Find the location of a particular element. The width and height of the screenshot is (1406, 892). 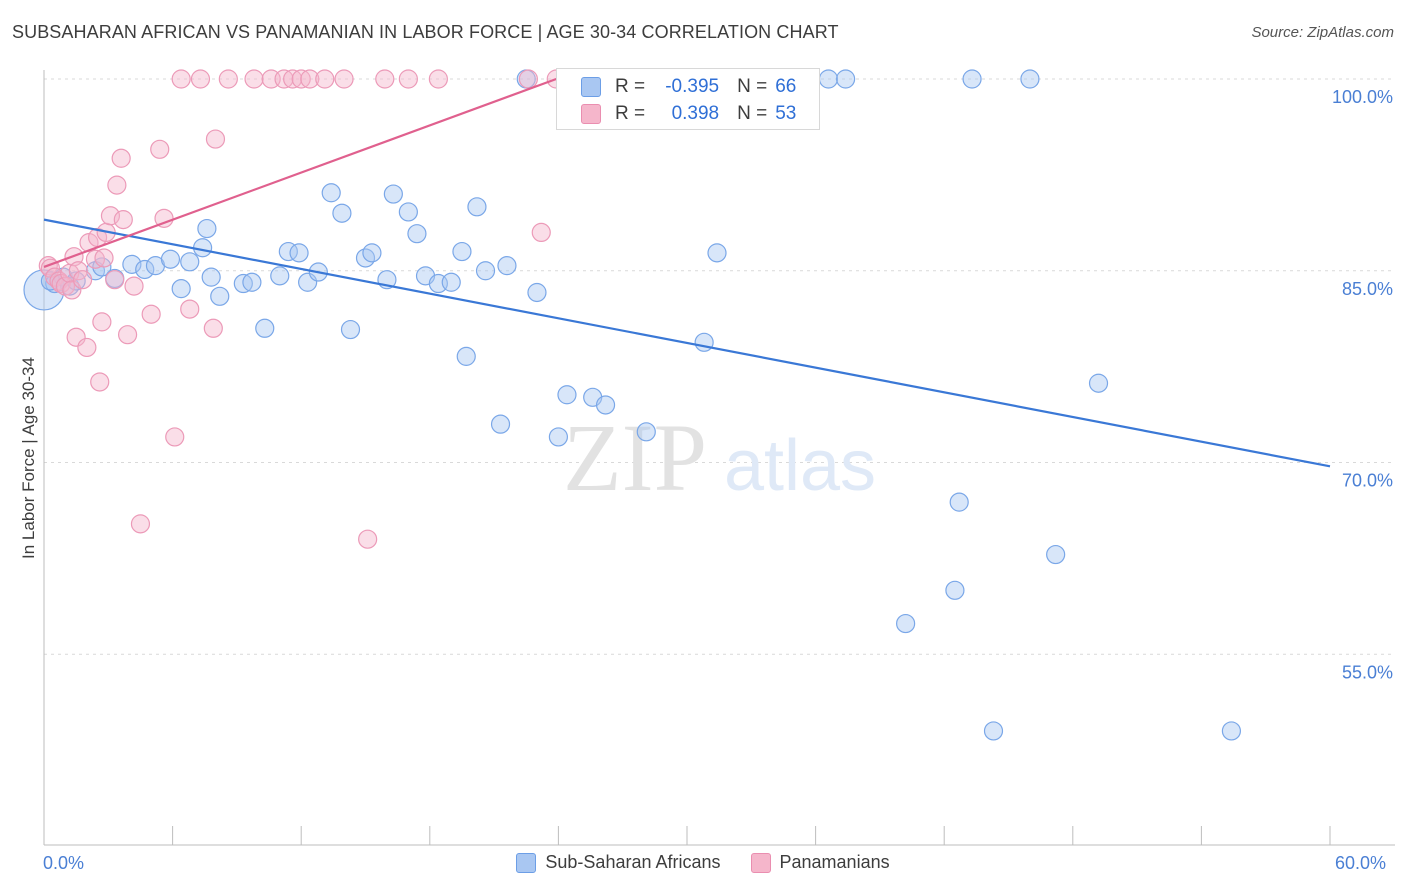

r-value-pink: 0.398 is located at coordinates (695, 113).